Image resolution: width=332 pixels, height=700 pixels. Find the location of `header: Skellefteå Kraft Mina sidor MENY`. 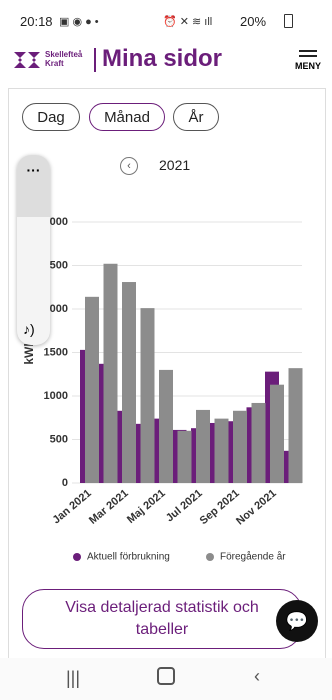

header: Skellefteå Kraft Mina sidor MENY is located at coordinates (166, 60).